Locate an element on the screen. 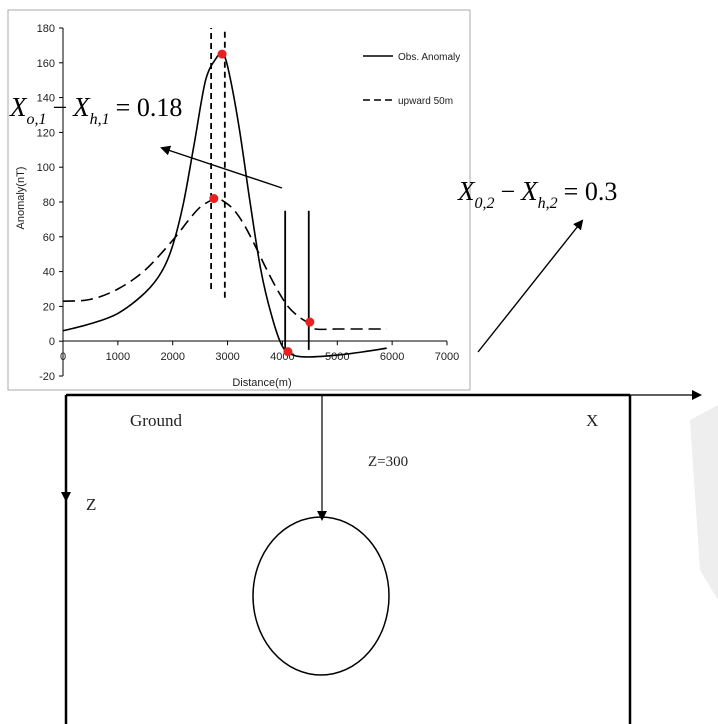  y-tick-label: 80 is located at coordinates (49, 203).